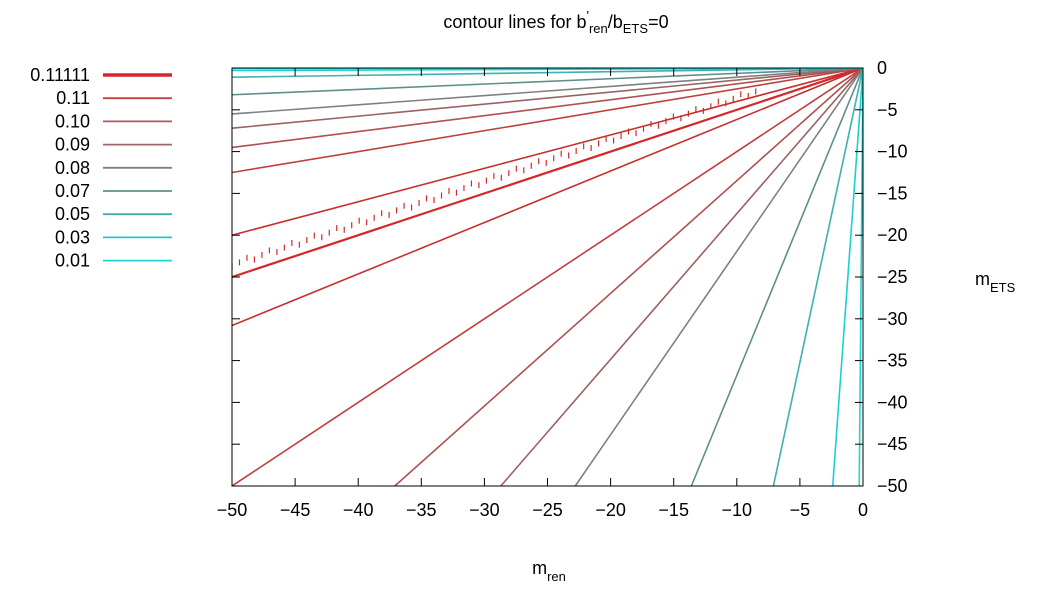 The height and width of the screenshot is (610, 1054). What do you see at coordinates (295, 510) in the screenshot?
I see `x-tick-label: −45` at bounding box center [295, 510].